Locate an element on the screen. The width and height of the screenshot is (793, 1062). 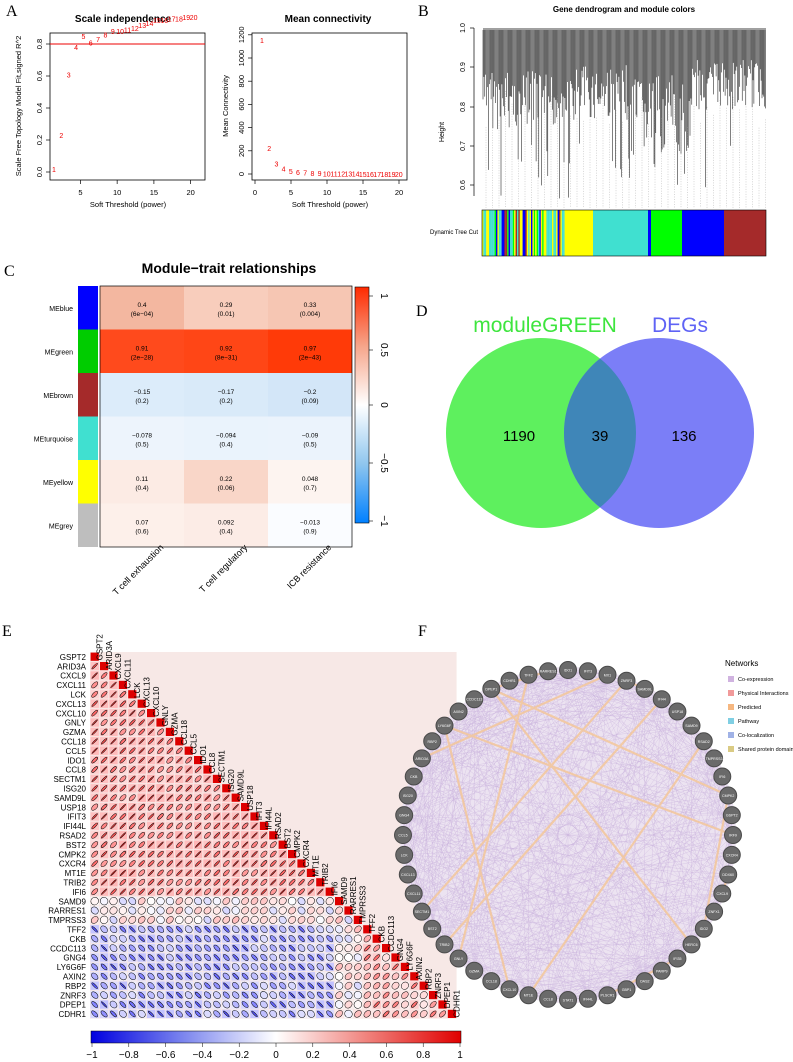
gene-node-label: ZNFX1 is located at coordinates (713, 912).